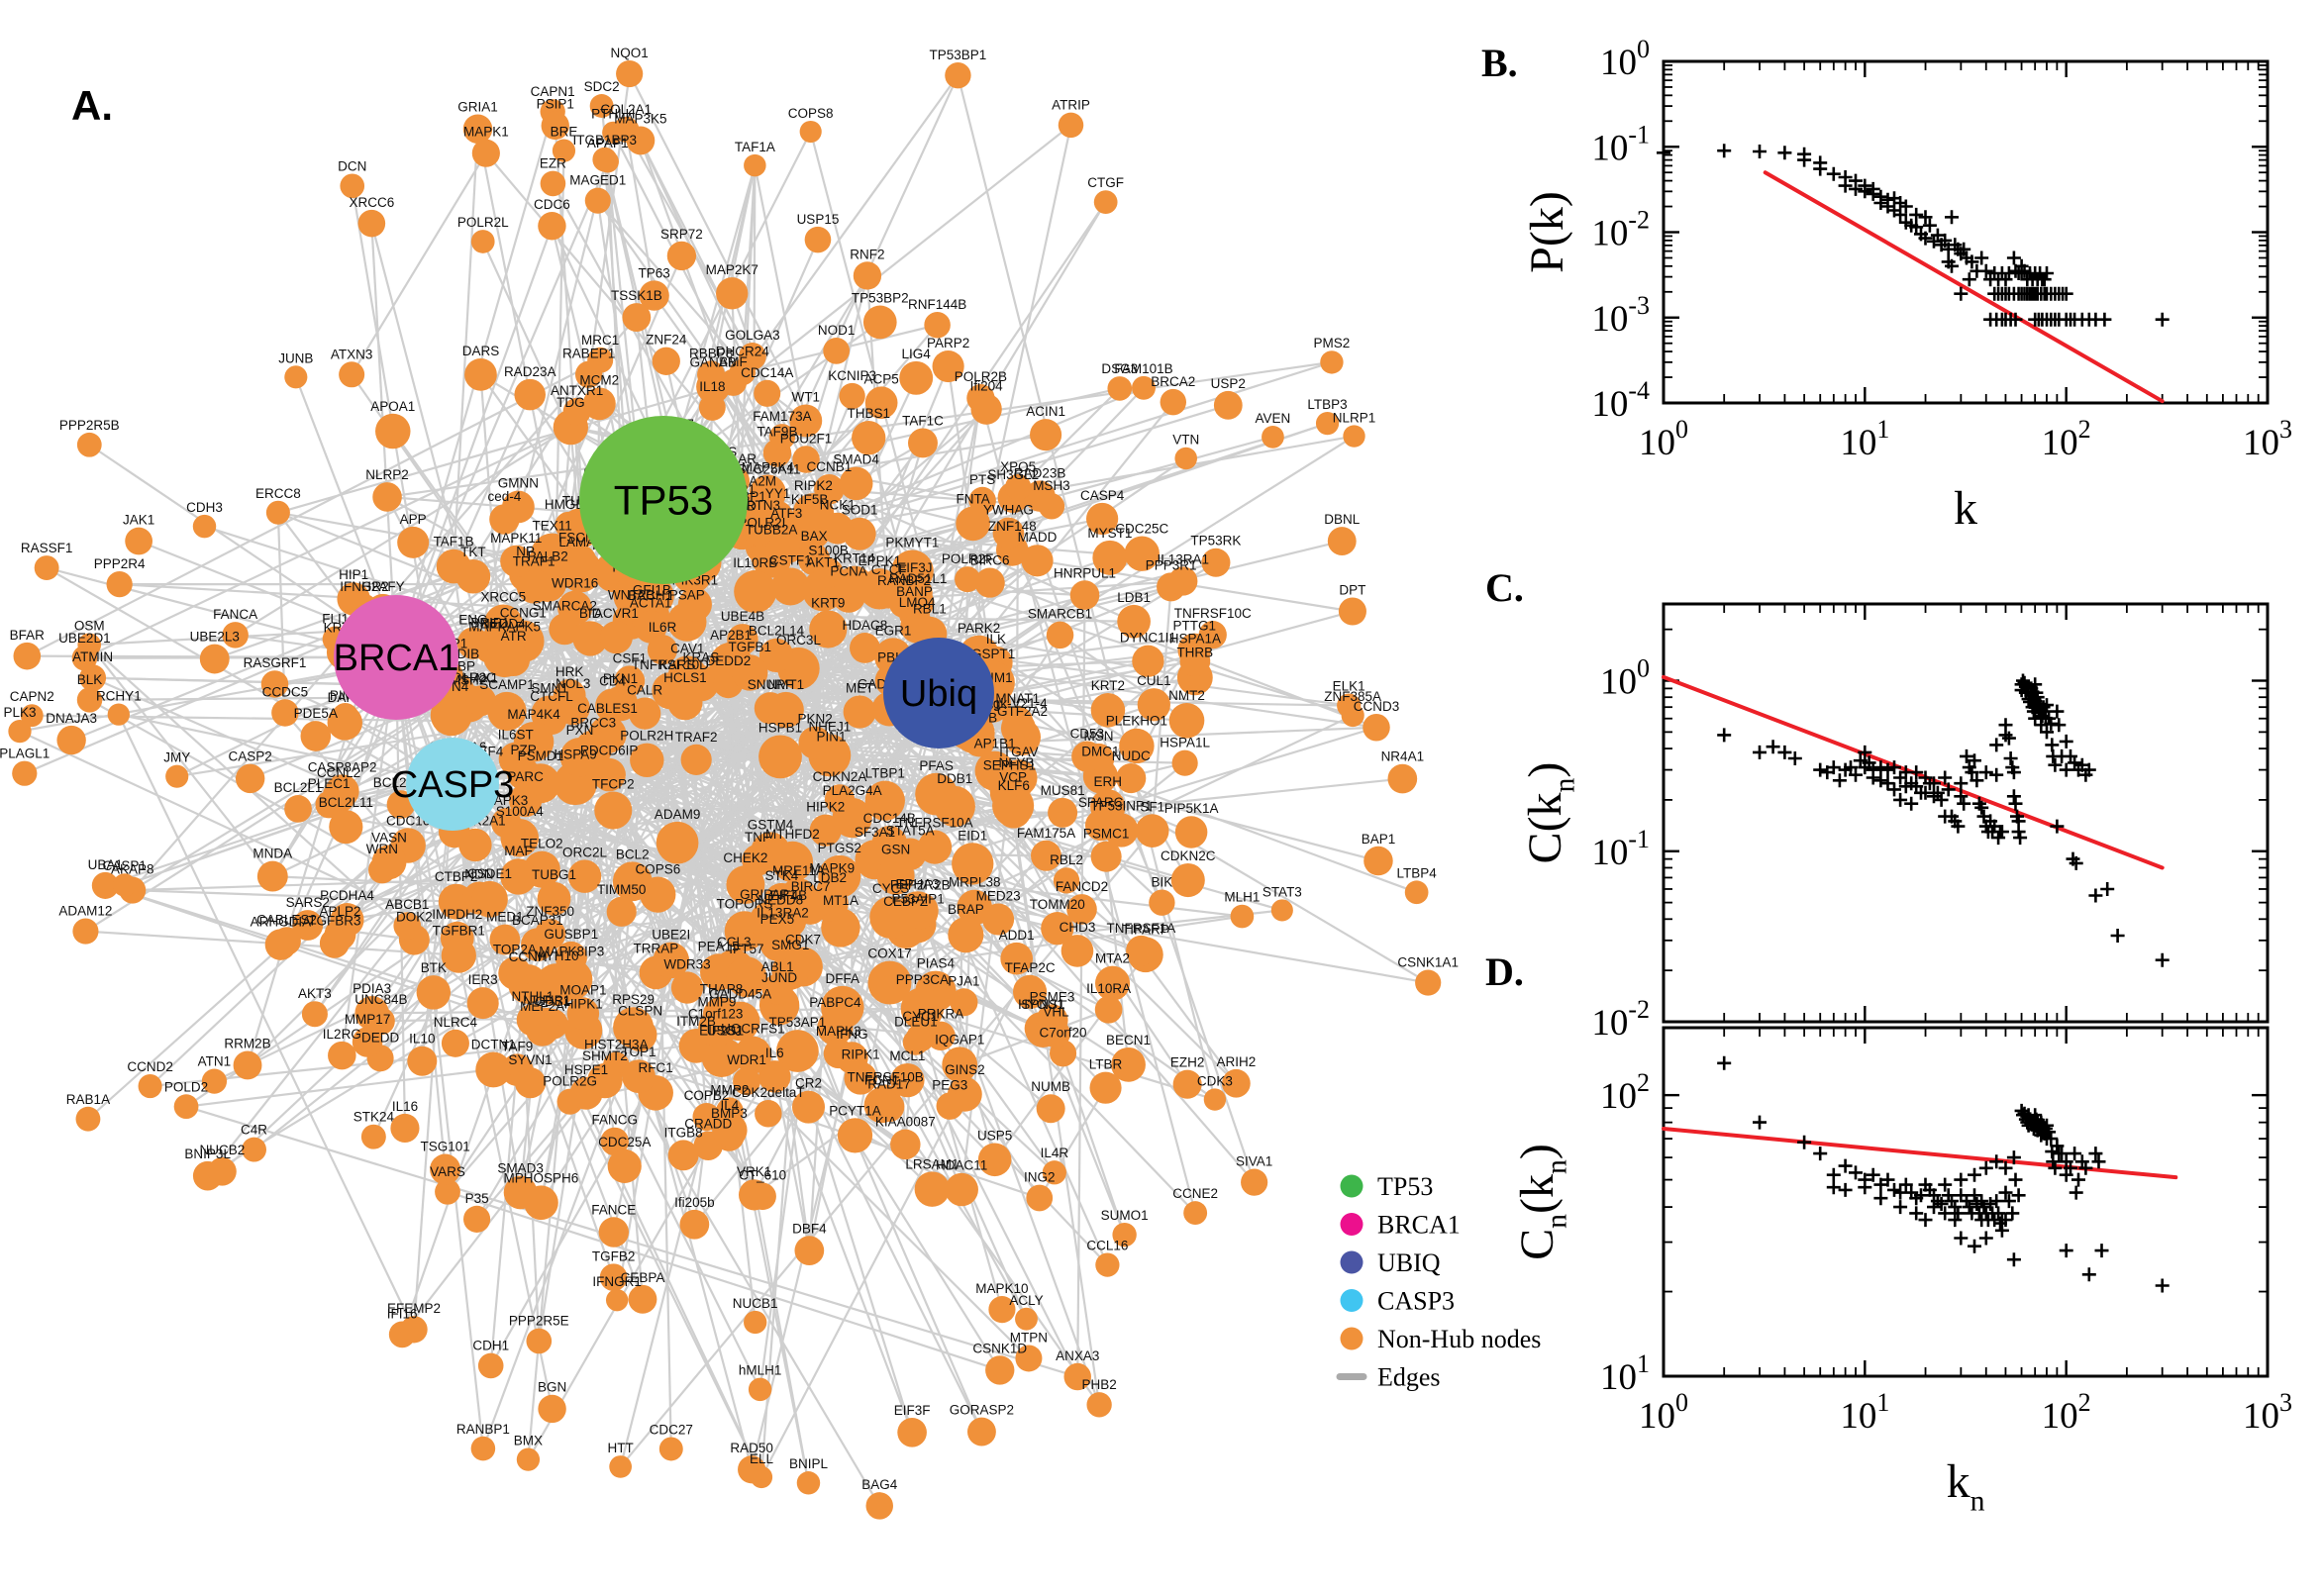  What do you see at coordinates (422, 1039) in the screenshot?
I see `network-node-label: IL10` at bounding box center [422, 1039].